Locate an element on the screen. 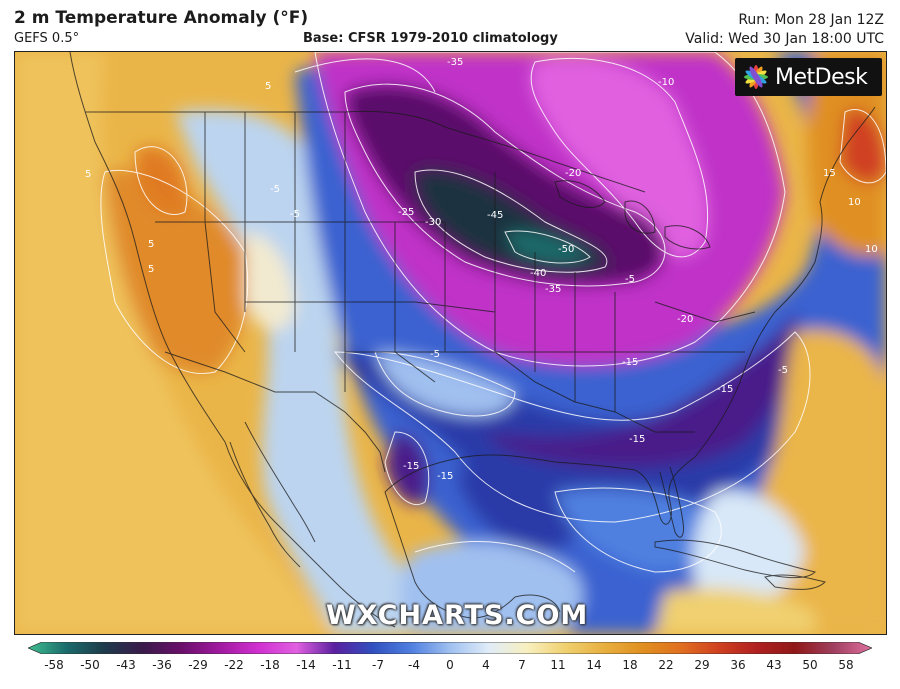  colorbar-tick-label: -14 is located at coordinates (306, 665).